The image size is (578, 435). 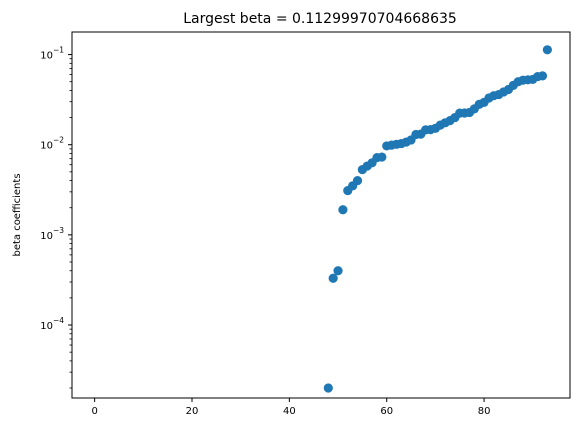 I want to click on x-tick-label: 20, so click(x=192, y=411).